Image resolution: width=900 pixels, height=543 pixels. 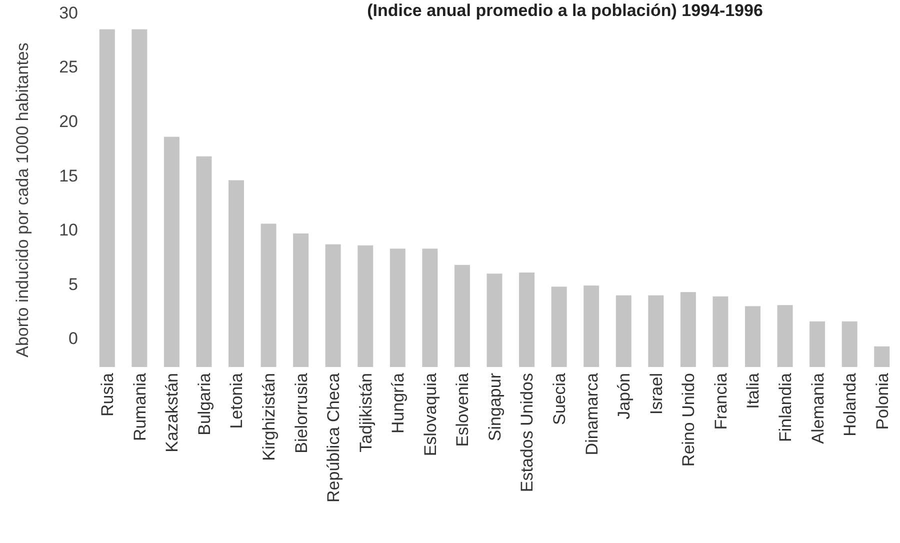 What do you see at coordinates (73, 338) in the screenshot?
I see `y-tick-label: 0` at bounding box center [73, 338].